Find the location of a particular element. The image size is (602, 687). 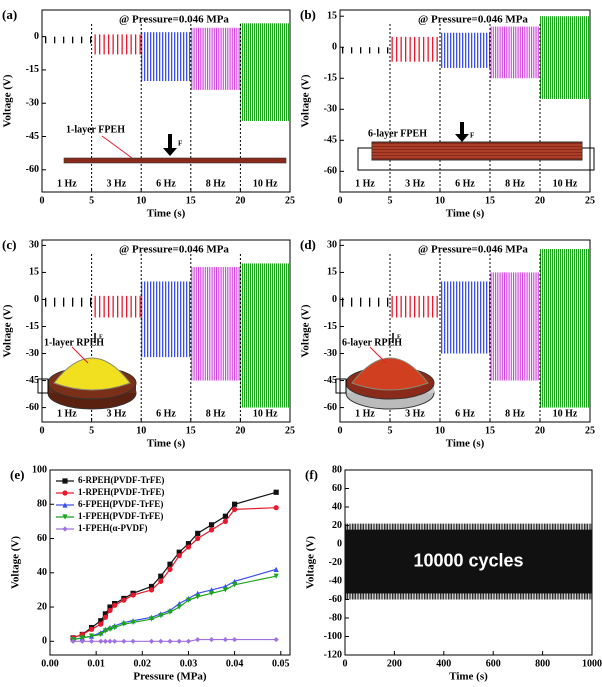

y-tick-label: -15 is located at coordinates (32, 69).